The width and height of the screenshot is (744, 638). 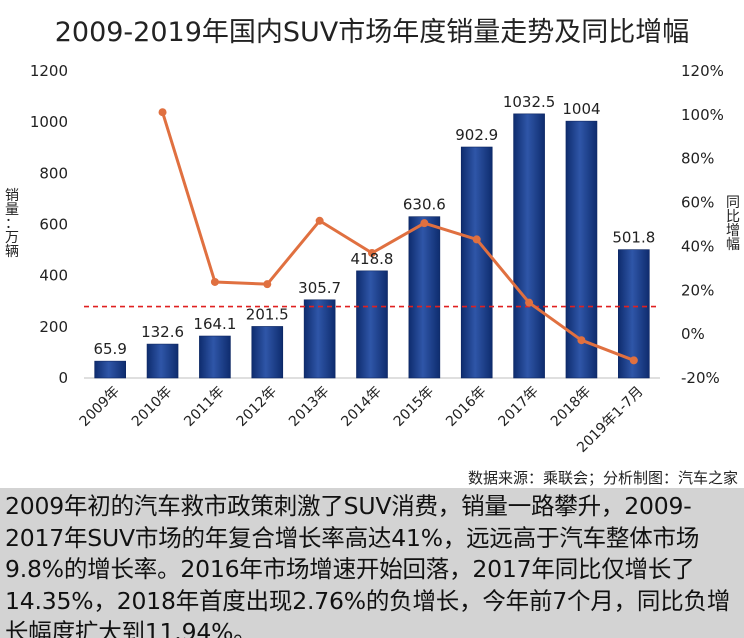 What do you see at coordinates (309, 407) in the screenshot?
I see `x-tick-label: 2013年` at bounding box center [309, 407].